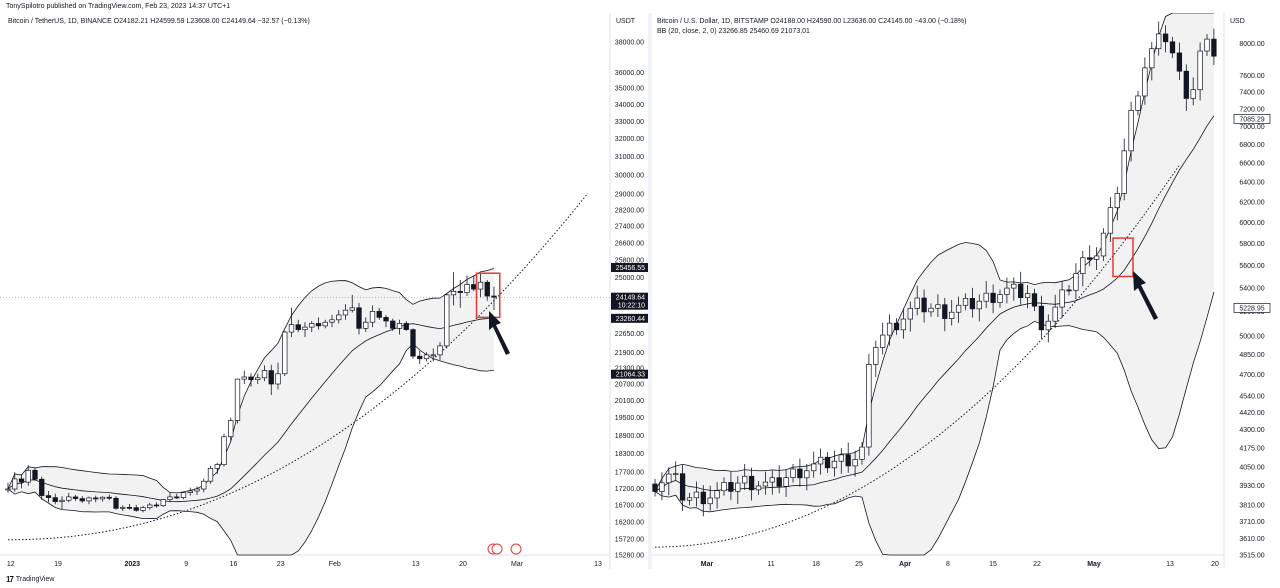 This screenshot has height=588, width=1280. Describe the element at coordinates (1251, 413) in the screenshot. I see `y-tick-label: 4420.00` at that location.